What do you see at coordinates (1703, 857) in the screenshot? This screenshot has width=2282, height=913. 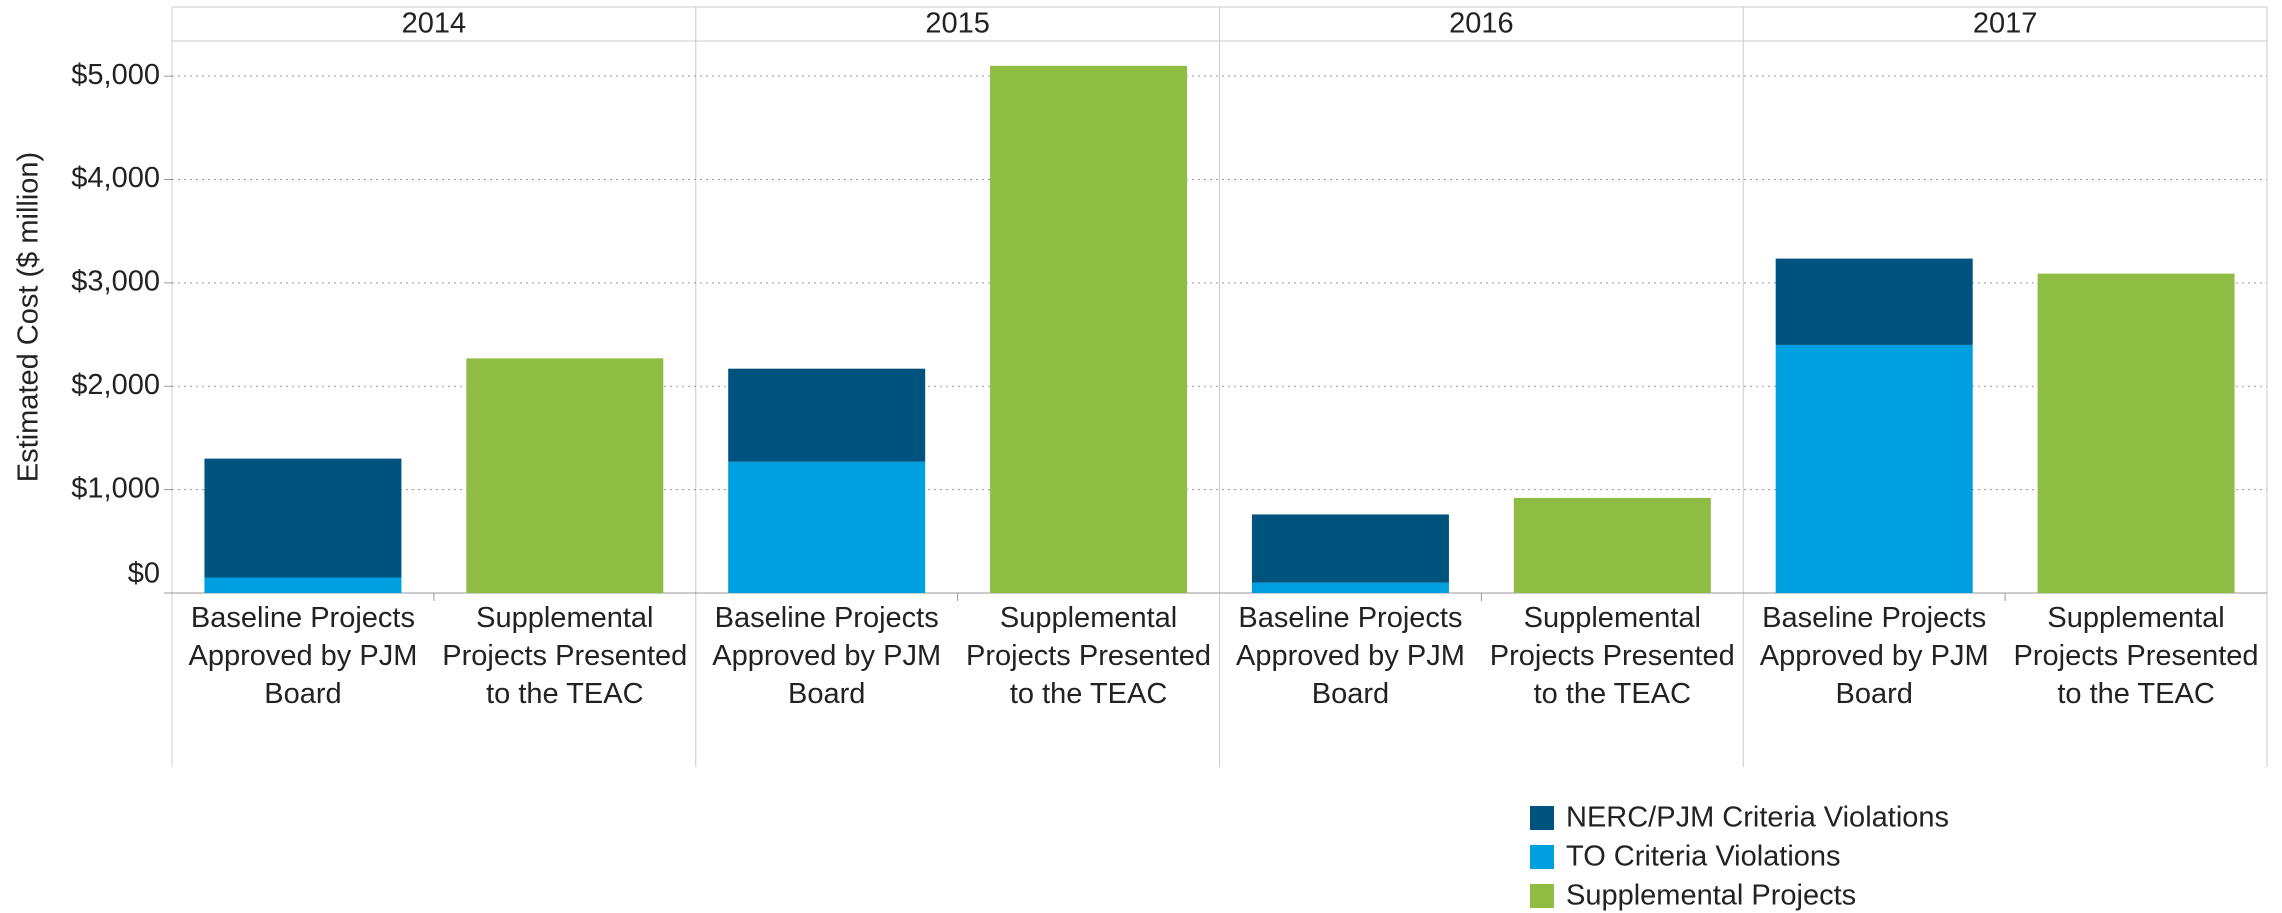 I see `legend-label: TO Criteria Violations` at bounding box center [1703, 857].